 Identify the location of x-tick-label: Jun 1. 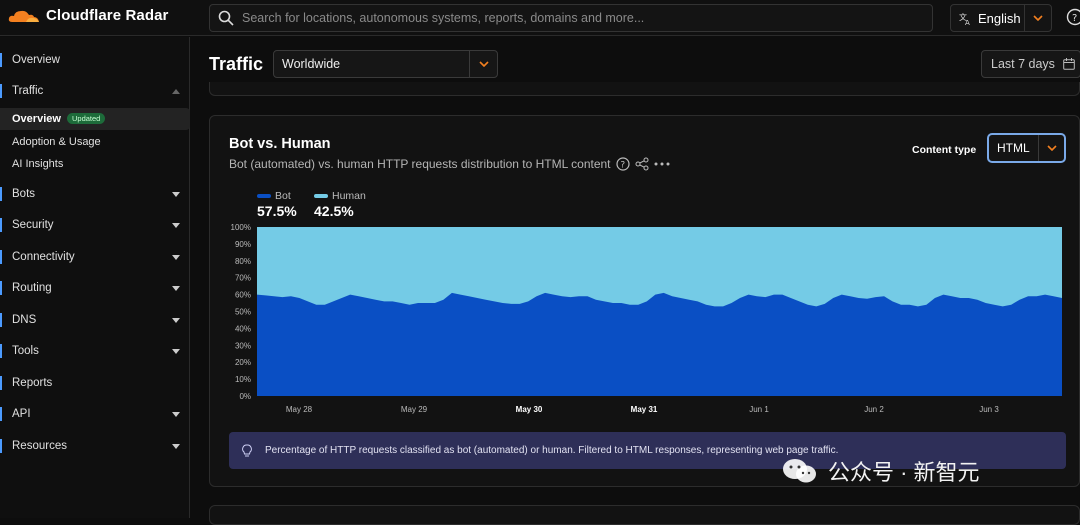
(759, 409).